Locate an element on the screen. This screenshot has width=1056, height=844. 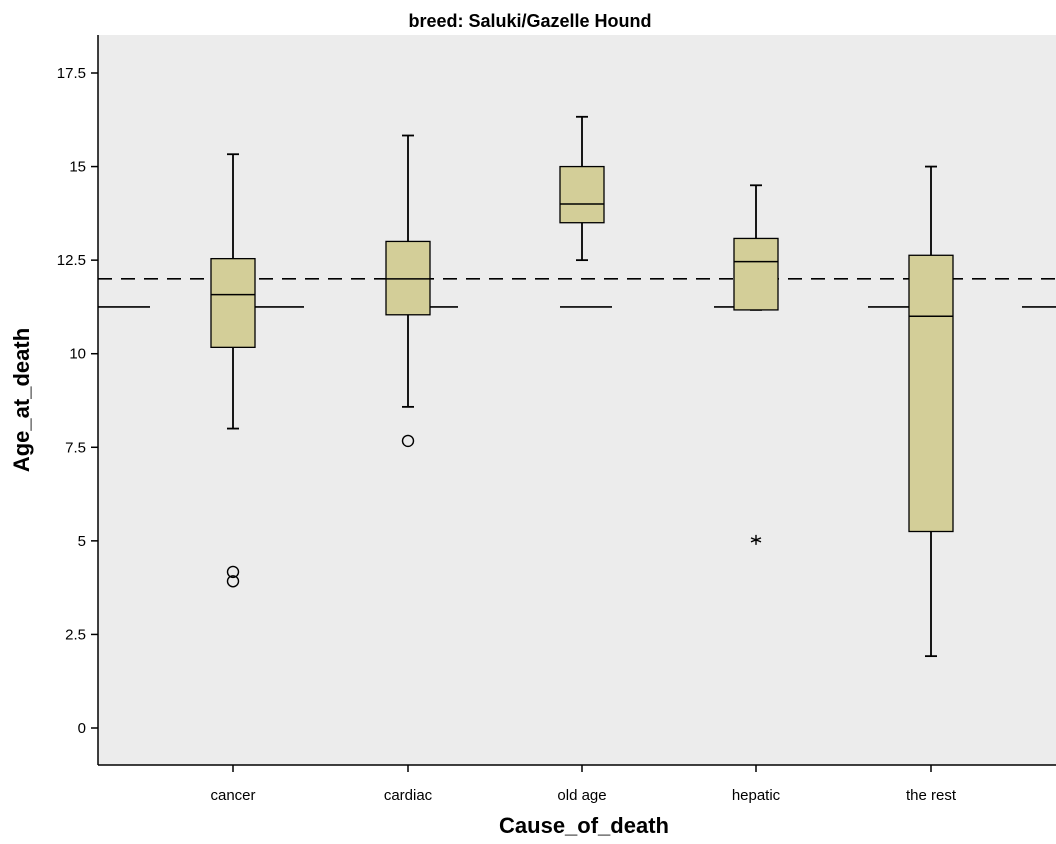
y-tick-label: 12.5 is located at coordinates (71, 260).